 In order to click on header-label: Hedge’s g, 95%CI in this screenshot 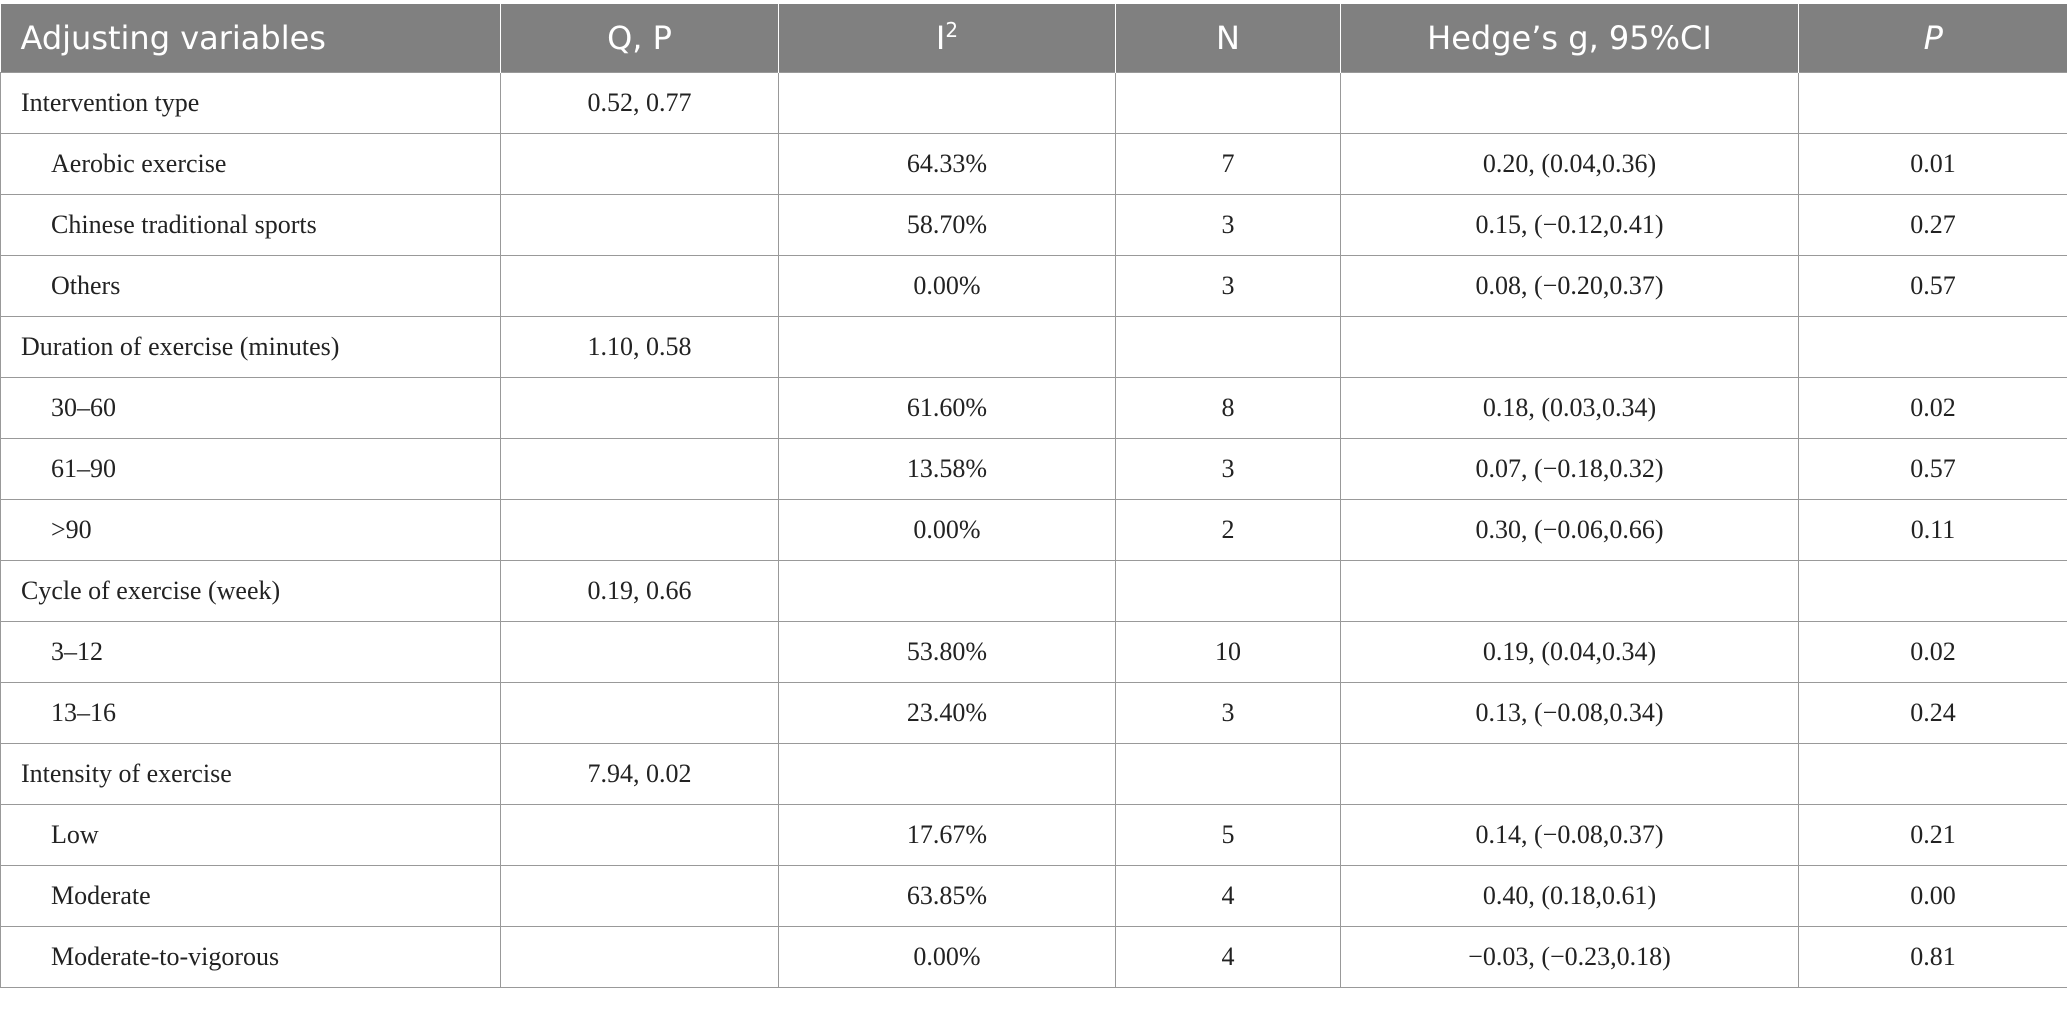, I will do `click(1569, 38)`.